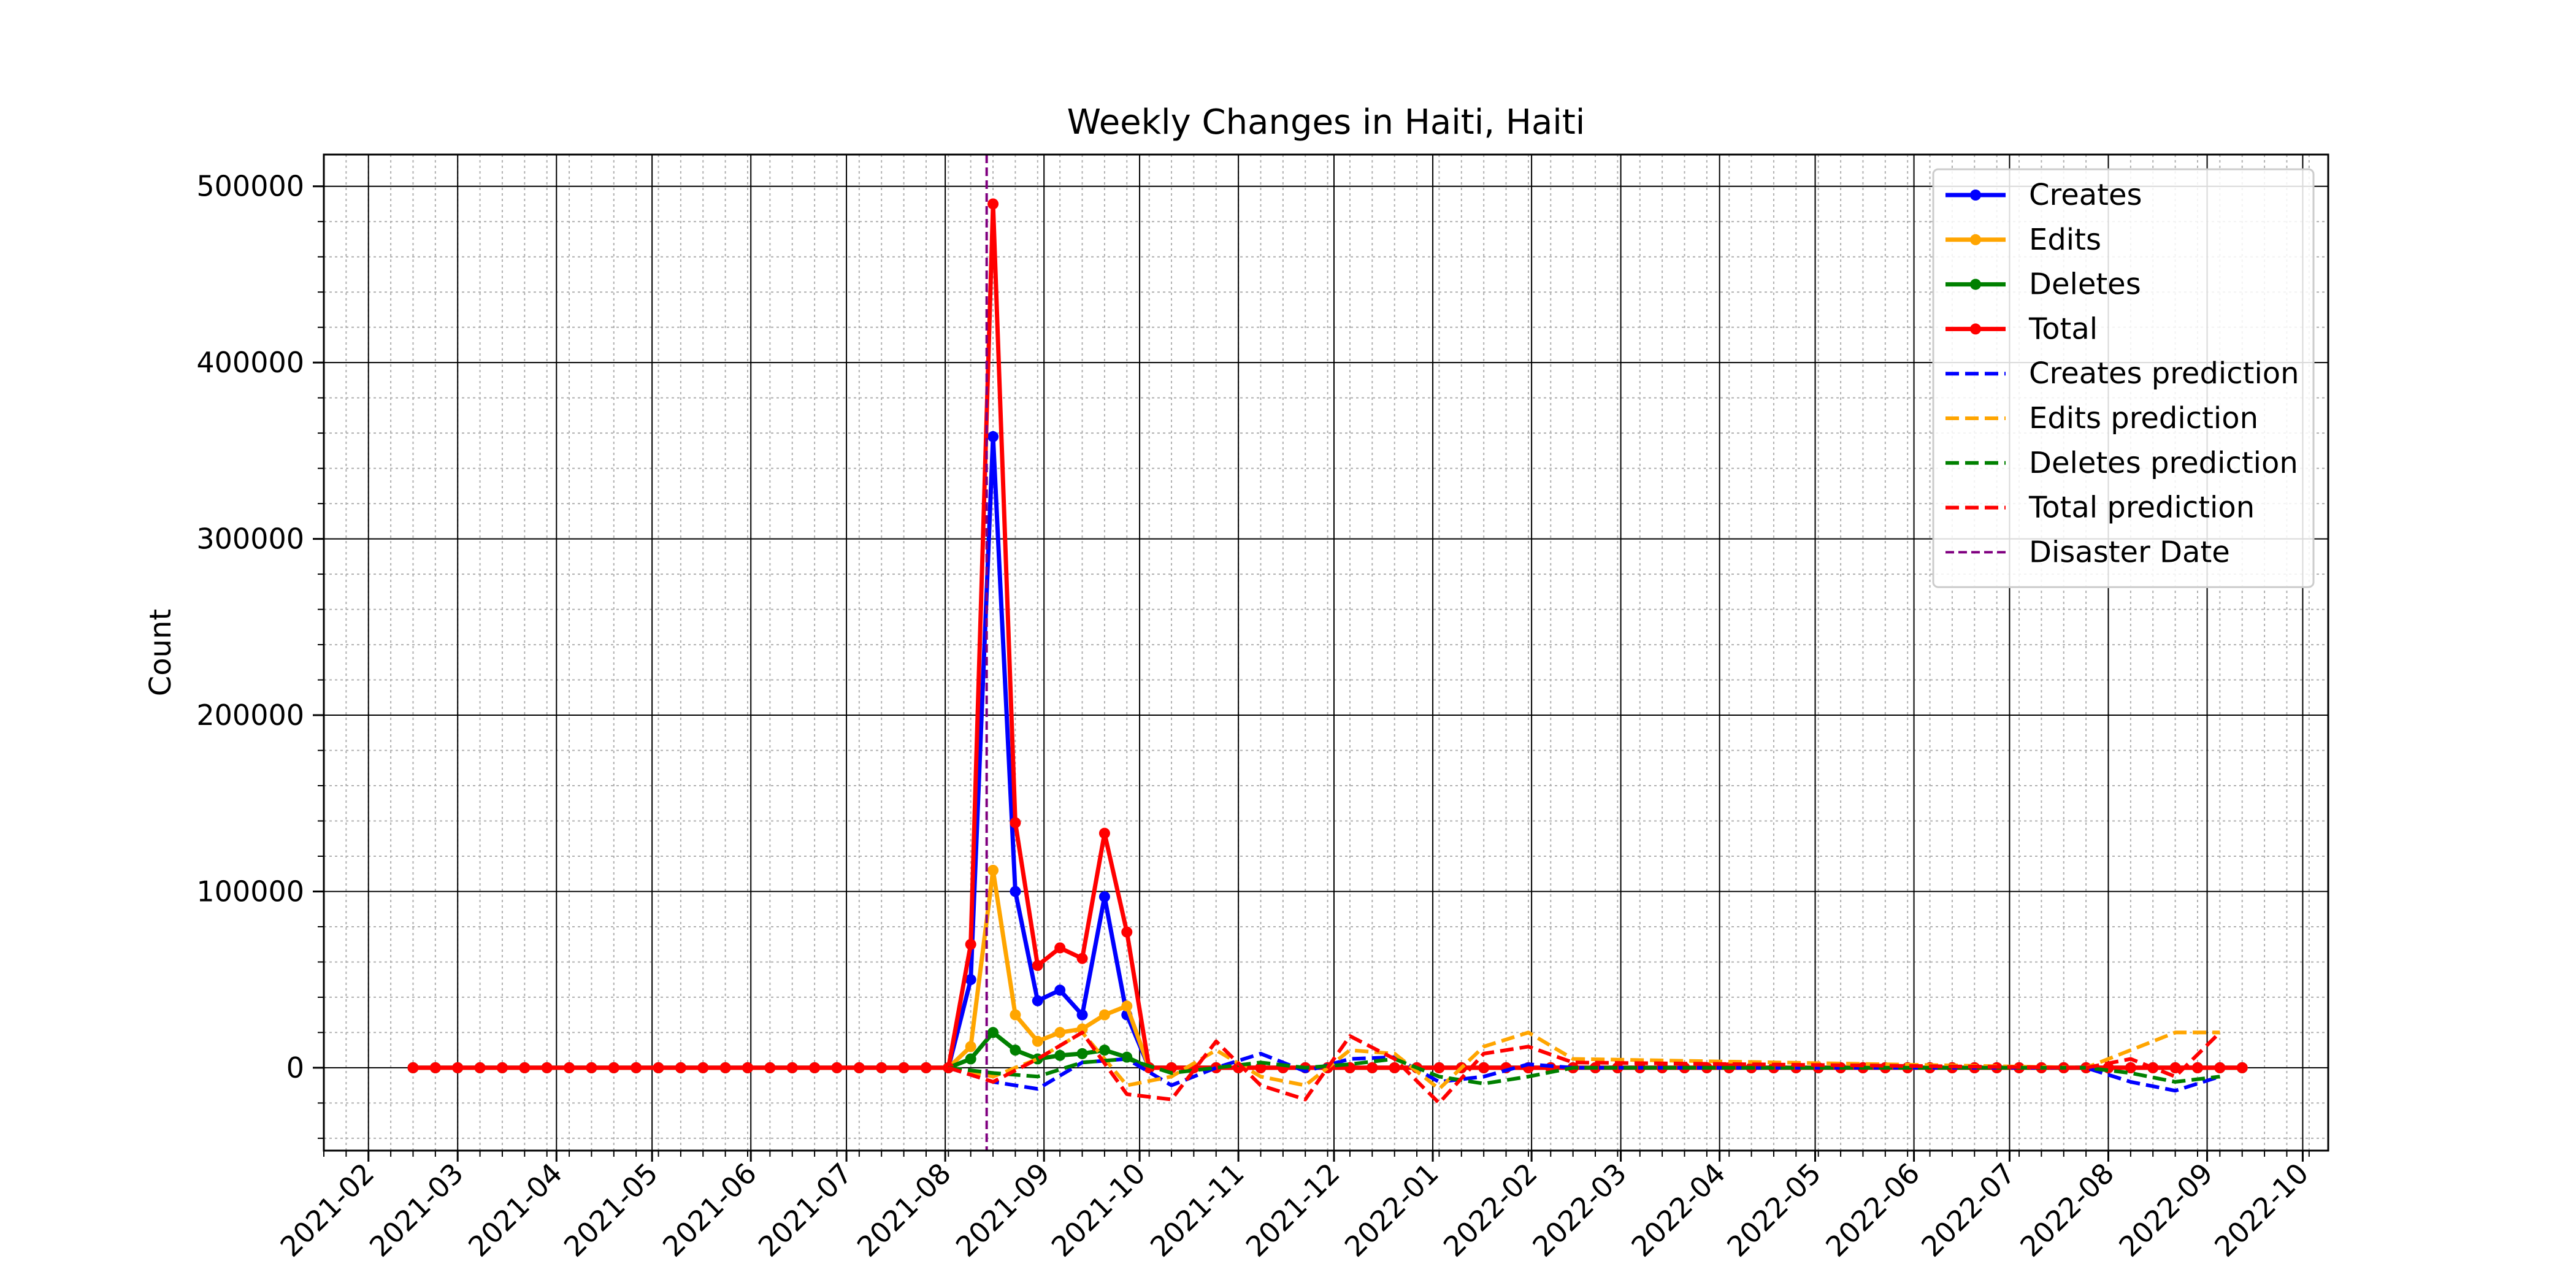 Image resolution: width=2576 pixels, height=1288 pixels. What do you see at coordinates (250, 362) in the screenshot?
I see `y-tick-label: 400000` at bounding box center [250, 362].